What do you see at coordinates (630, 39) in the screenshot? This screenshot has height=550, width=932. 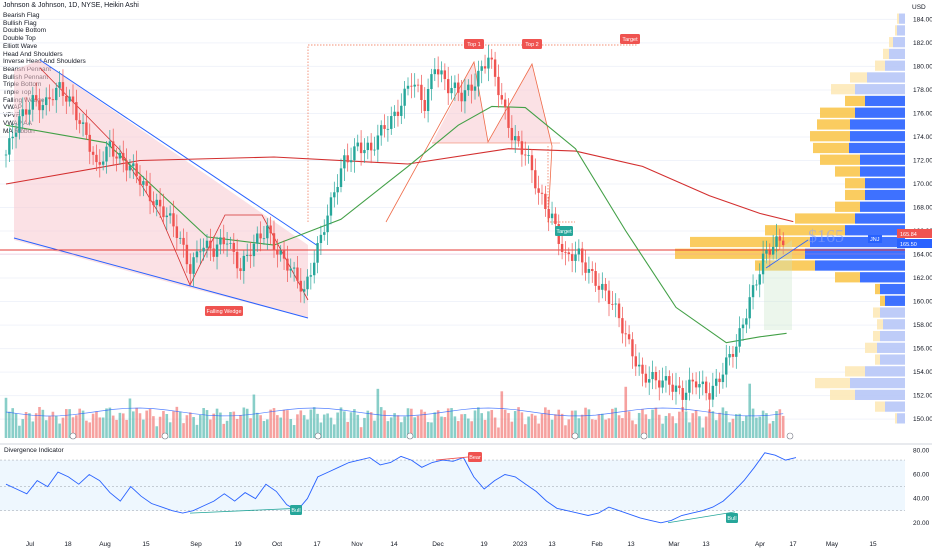 I see `target-top-label-box` at bounding box center [630, 39].